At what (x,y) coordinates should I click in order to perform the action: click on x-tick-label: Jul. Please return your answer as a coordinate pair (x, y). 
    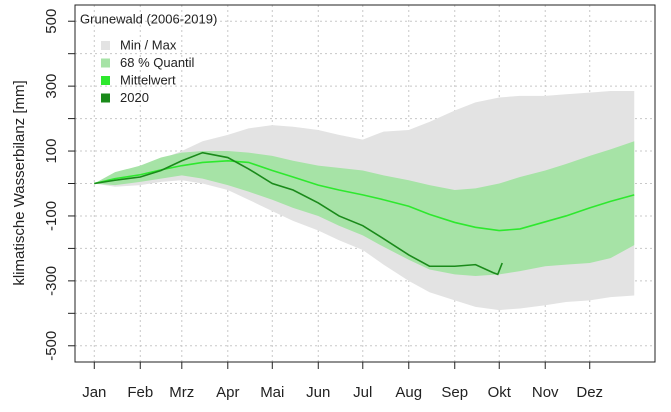
    Looking at the image, I should click on (362, 392).